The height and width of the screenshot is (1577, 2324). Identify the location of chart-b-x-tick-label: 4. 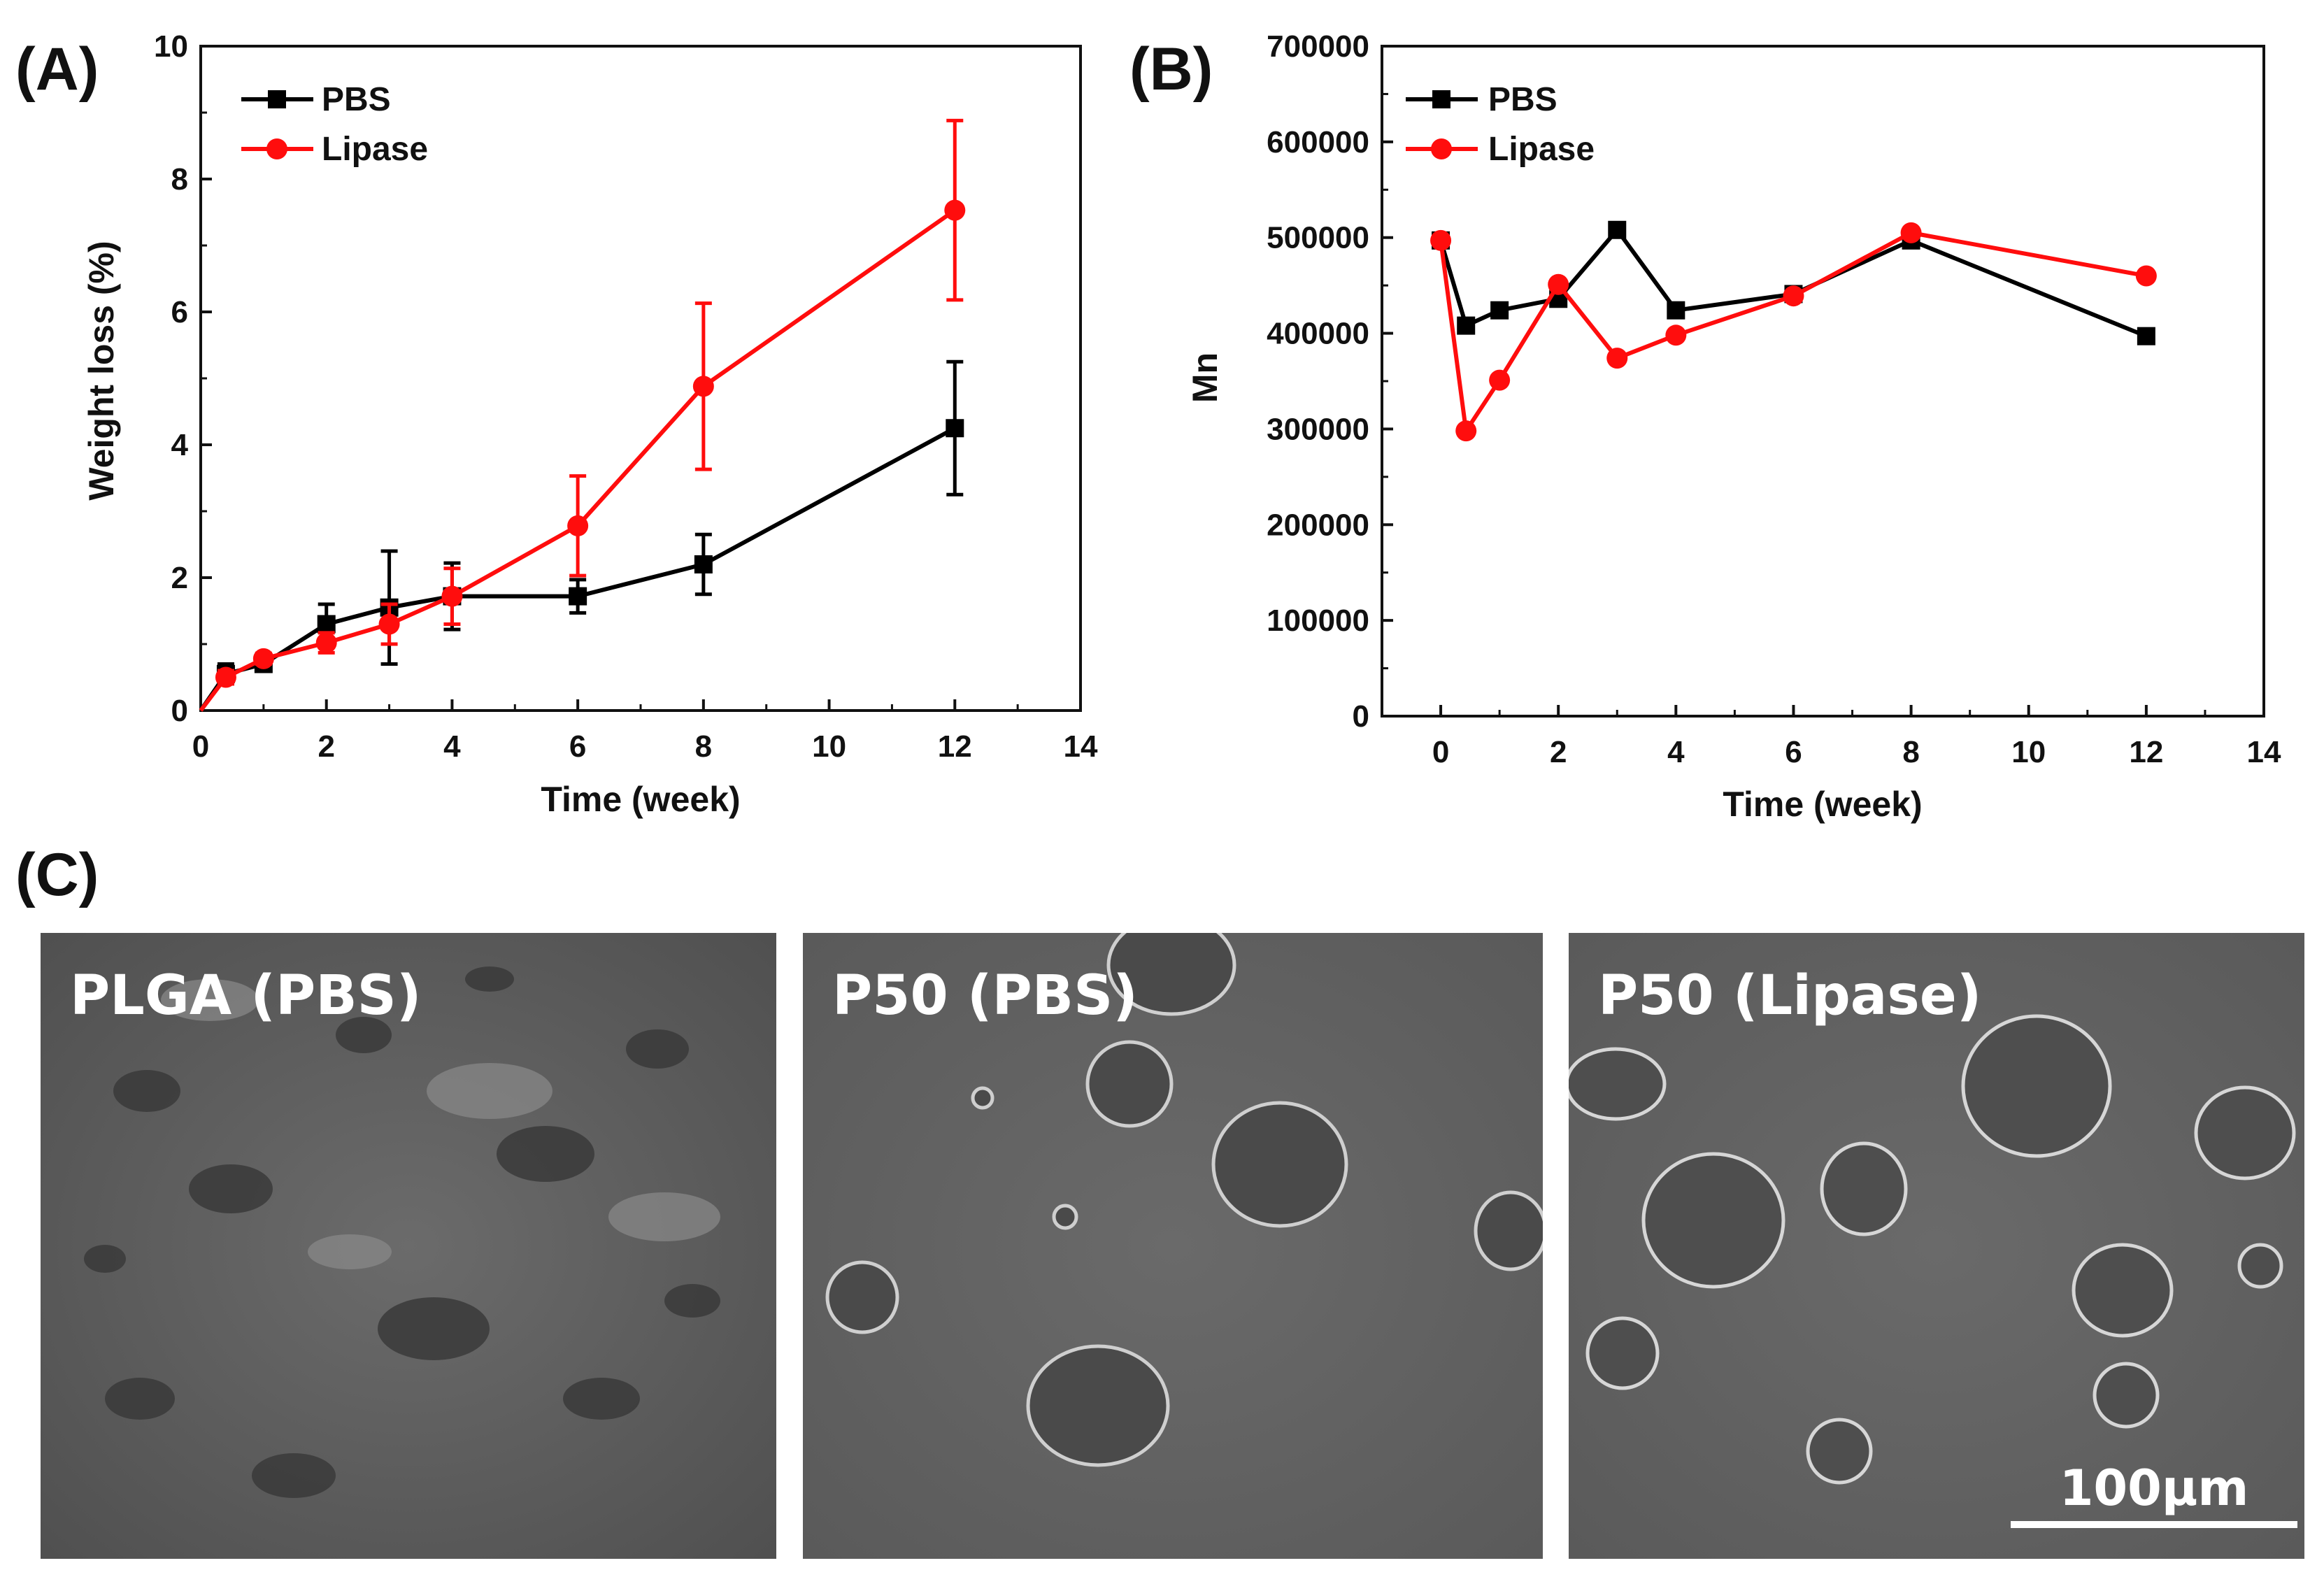
(1676, 752).